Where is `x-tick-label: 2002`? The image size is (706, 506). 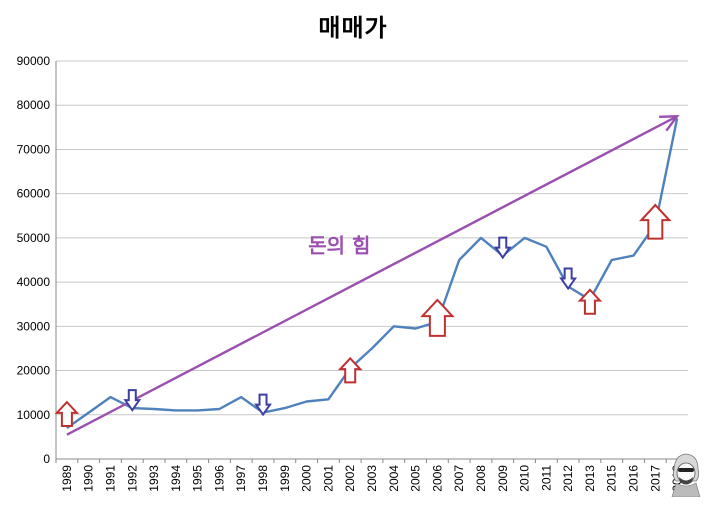 x-tick-label: 2002 is located at coordinates (350, 478).